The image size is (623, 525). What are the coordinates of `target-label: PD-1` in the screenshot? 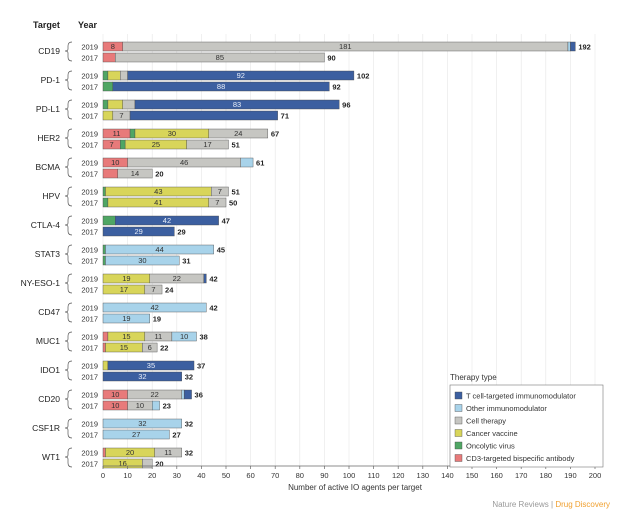 It's located at (51, 80).